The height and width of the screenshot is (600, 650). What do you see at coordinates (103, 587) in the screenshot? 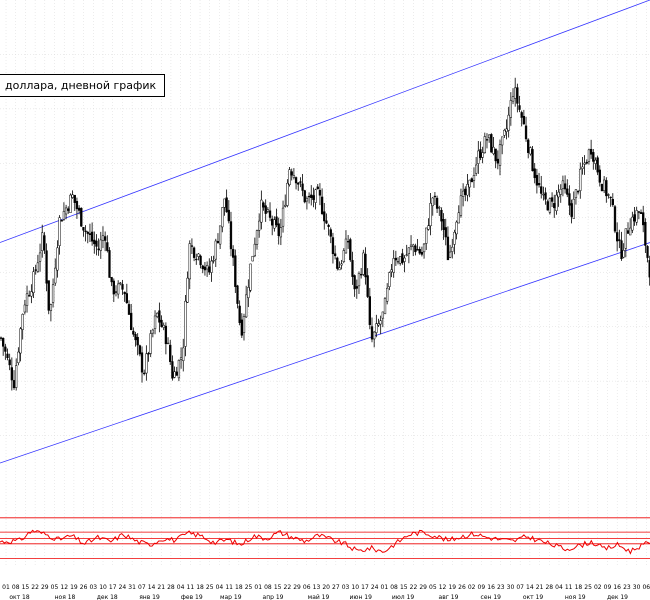
I see `x-tick-label: 10` at bounding box center [103, 587].